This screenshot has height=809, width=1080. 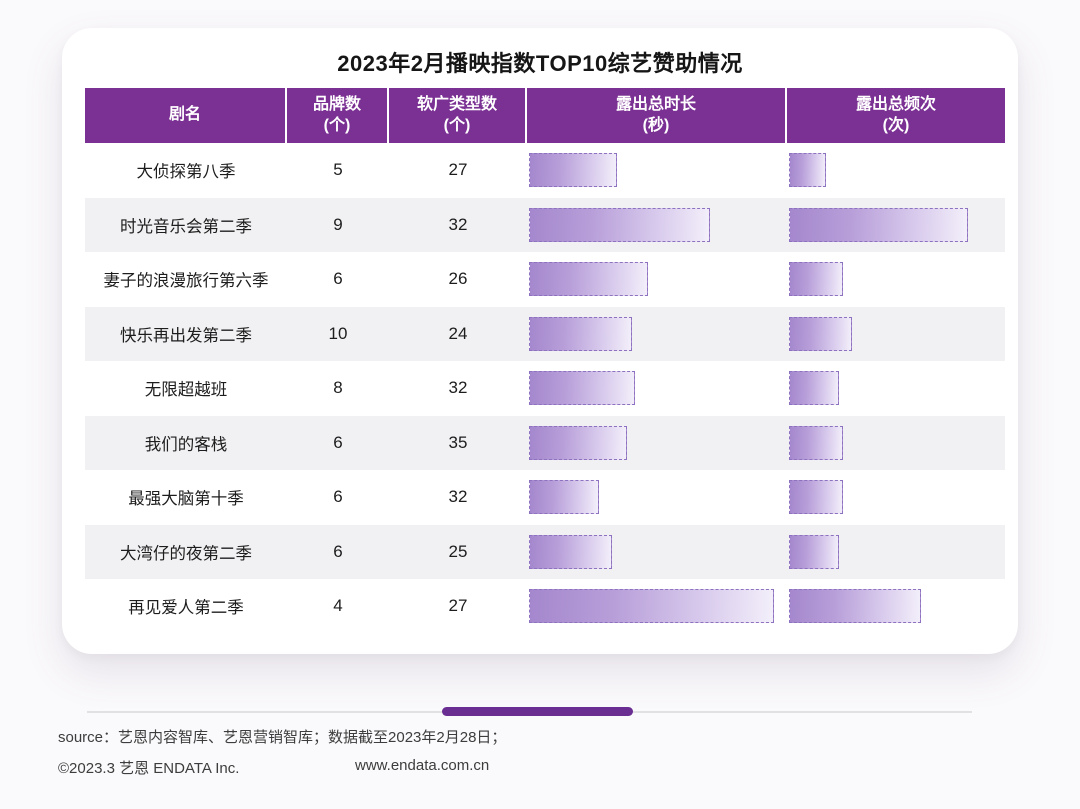 I want to click on table-row: 妻子的浪漫旅行第六季 6 26, so click(x=545, y=279).